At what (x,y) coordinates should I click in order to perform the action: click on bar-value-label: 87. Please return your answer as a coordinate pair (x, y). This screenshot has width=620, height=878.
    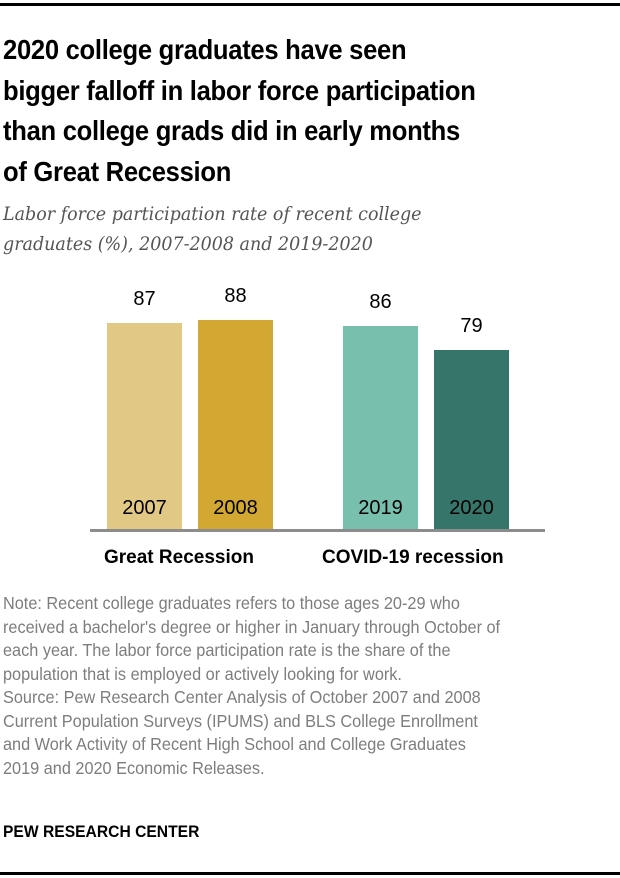
    Looking at the image, I should click on (144, 299).